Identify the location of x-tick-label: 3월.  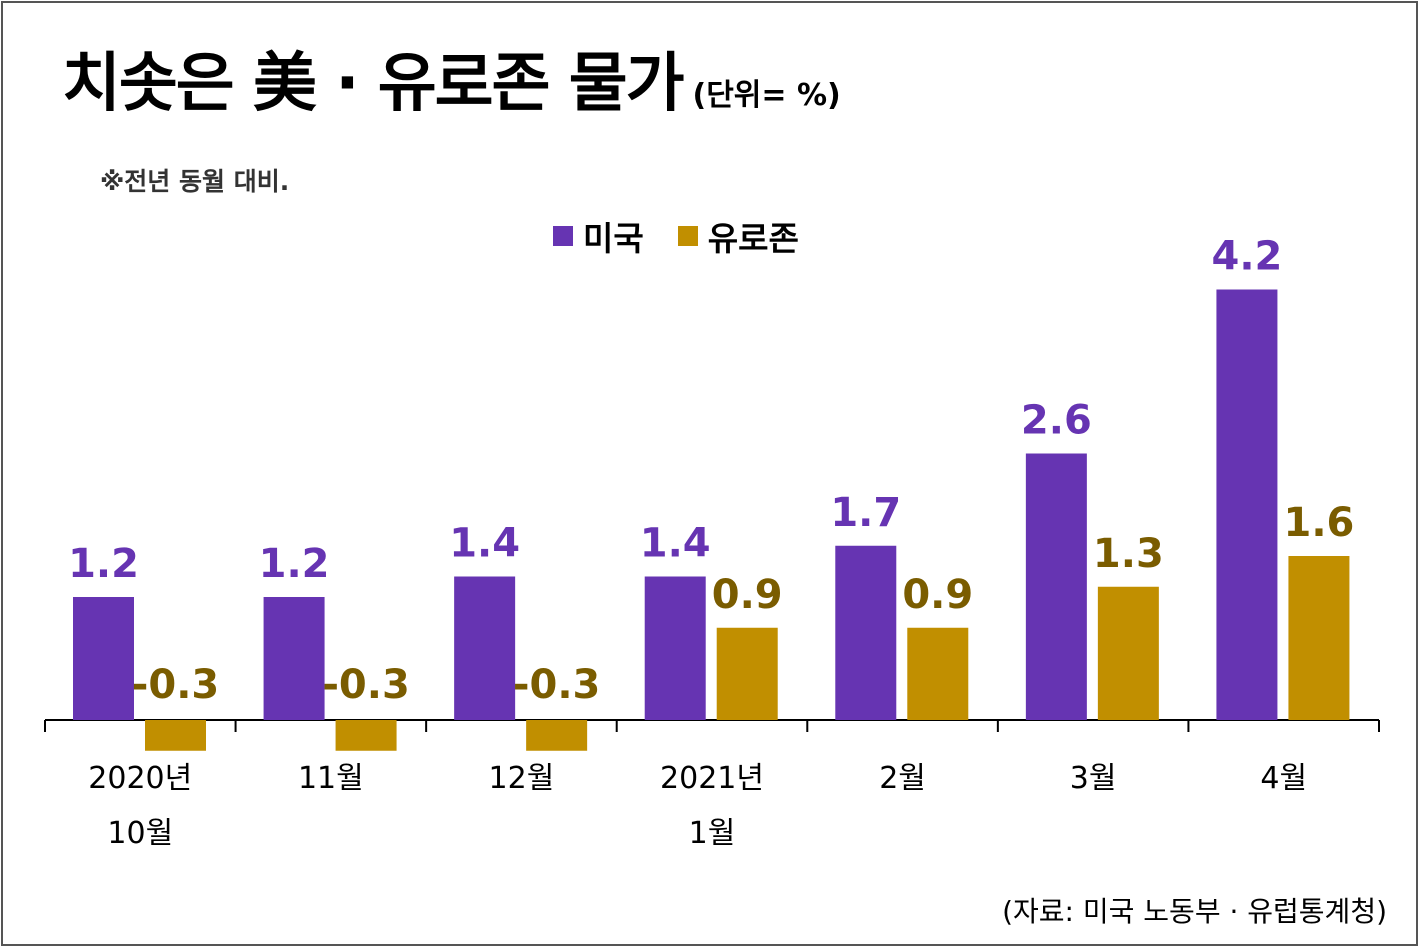
(1093, 778).